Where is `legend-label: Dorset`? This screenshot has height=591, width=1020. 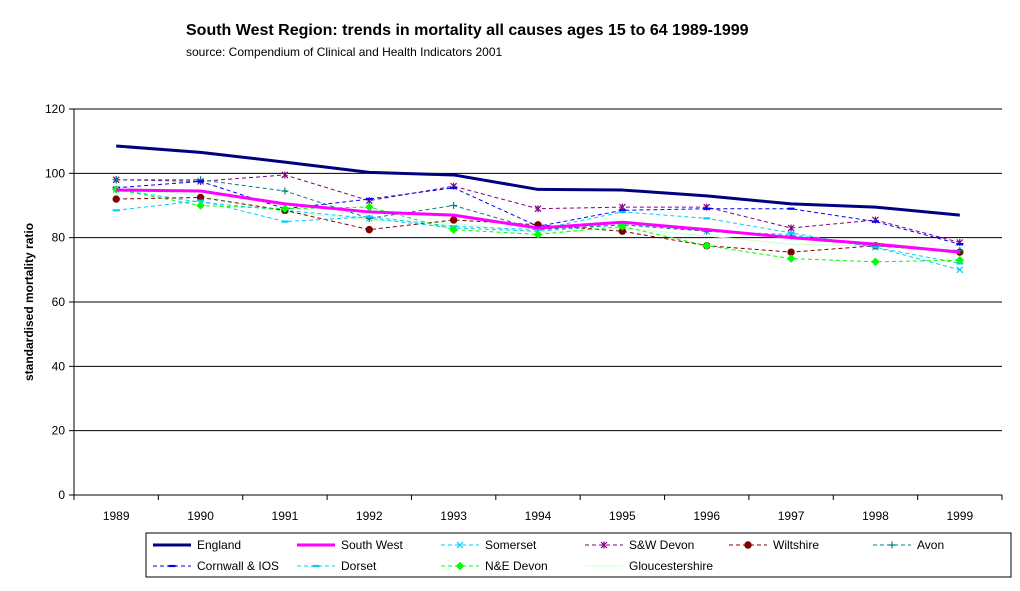 legend-label: Dorset is located at coordinates (359, 566).